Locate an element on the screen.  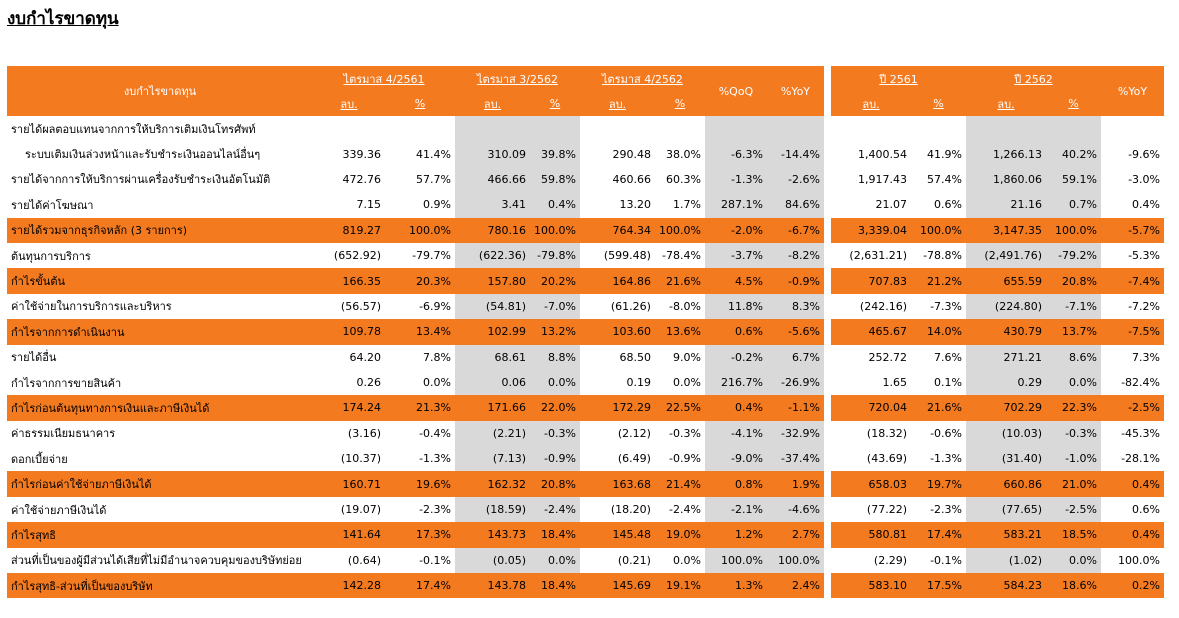
table-cell: (10.37) is located at coordinates (360, 459).